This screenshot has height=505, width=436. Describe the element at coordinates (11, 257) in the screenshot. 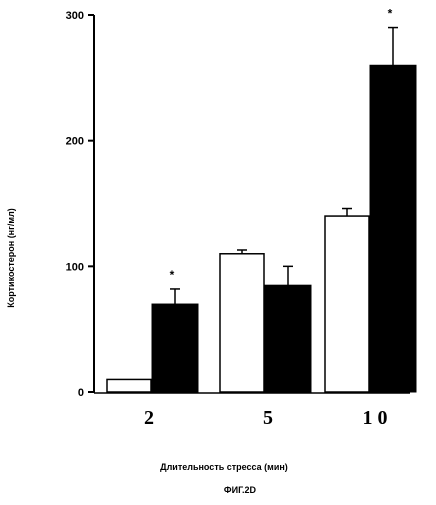

I see `y-axis-label: Кортикостерон (нг/мл)` at that location.